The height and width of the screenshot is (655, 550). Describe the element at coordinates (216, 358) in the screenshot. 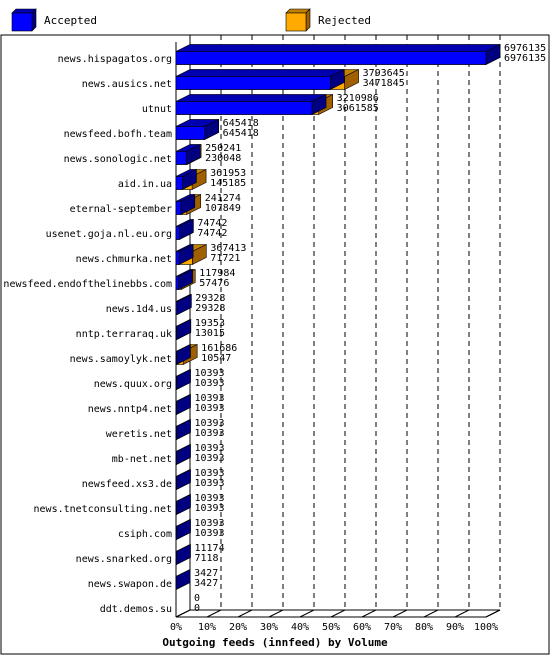

I see `value-label-accepted: 10547` at that location.